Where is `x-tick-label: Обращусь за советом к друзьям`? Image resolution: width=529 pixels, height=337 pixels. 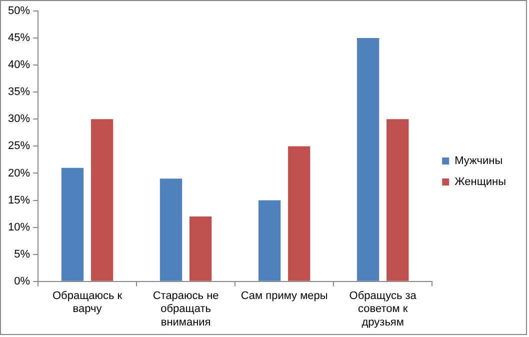 x-tick-label: Обращусь за советом к друзьям is located at coordinates (383, 309).